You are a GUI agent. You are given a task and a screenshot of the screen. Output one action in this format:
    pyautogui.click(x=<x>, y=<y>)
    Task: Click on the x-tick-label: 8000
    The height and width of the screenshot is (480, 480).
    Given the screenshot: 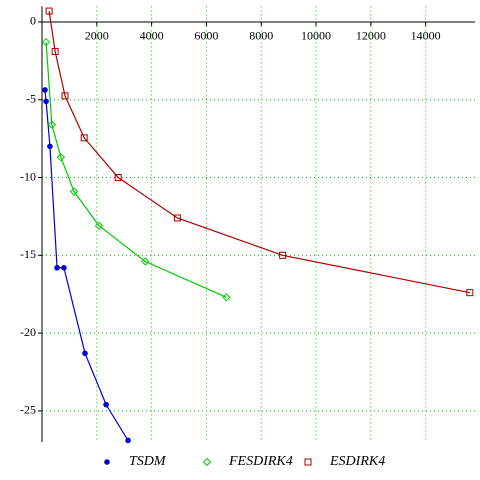 What is the action you would take?
    pyautogui.click(x=261, y=36)
    